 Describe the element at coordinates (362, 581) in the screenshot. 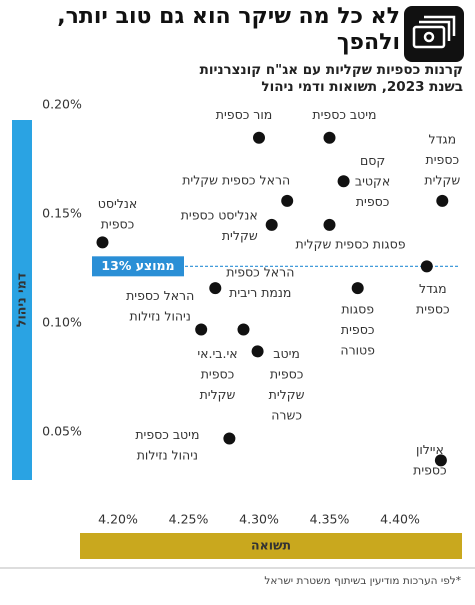

I see `footnote: *לפי הערכות מודיעין בשיתוף משטרת ישראל` at that location.